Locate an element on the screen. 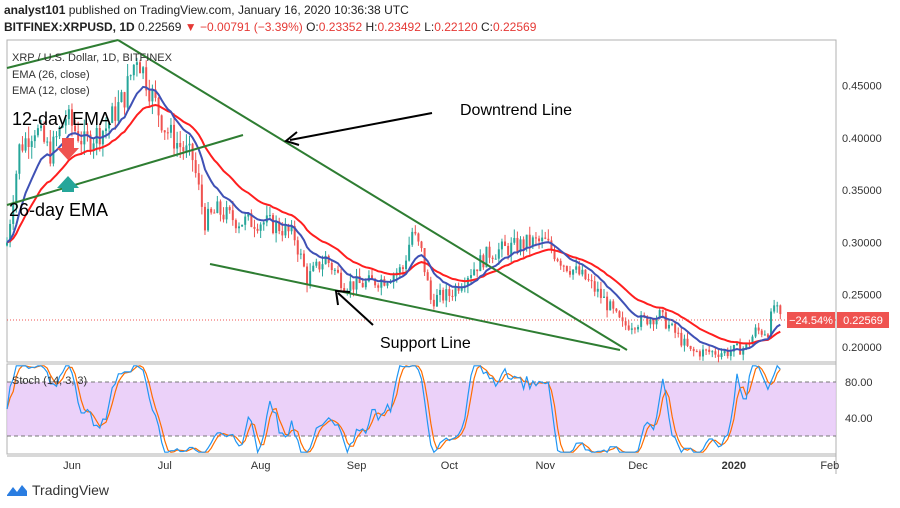  y-tick-label: 0.20000 is located at coordinates (862, 348).